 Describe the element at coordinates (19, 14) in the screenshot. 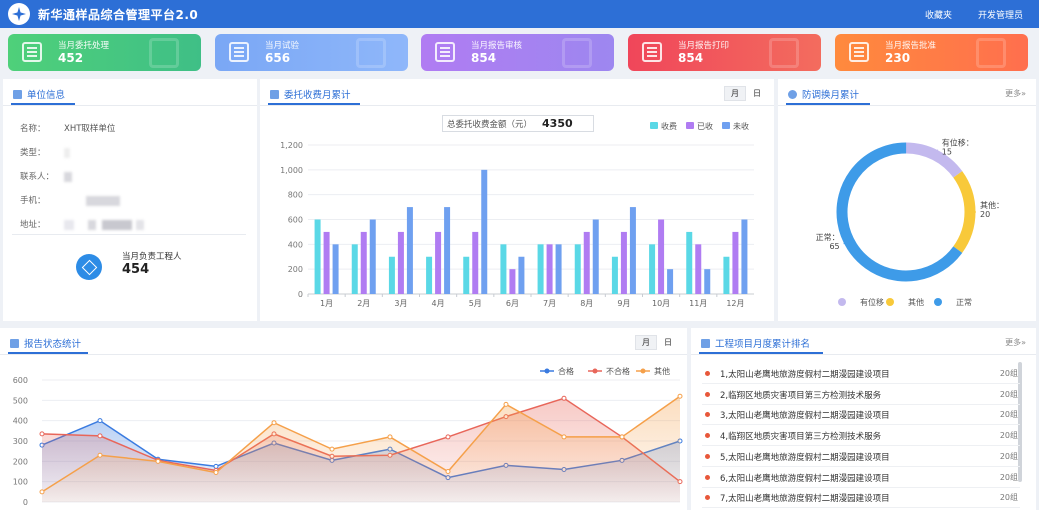

I see `app-logo-icon` at that location.